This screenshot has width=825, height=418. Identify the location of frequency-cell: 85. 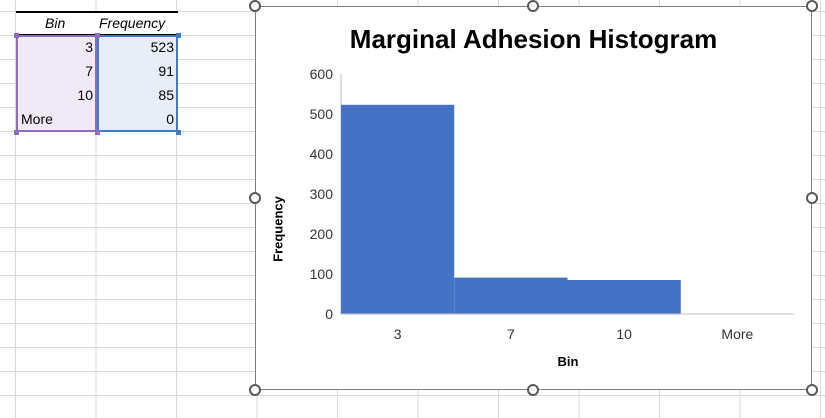
(166, 95).